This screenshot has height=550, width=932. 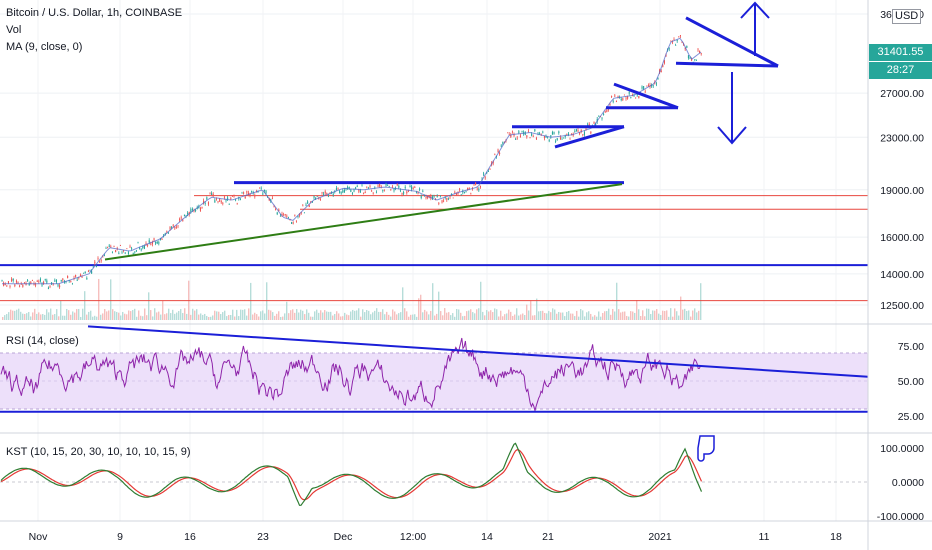 What do you see at coordinates (363, 222) in the screenshot?
I see `uptrend-line` at bounding box center [363, 222].